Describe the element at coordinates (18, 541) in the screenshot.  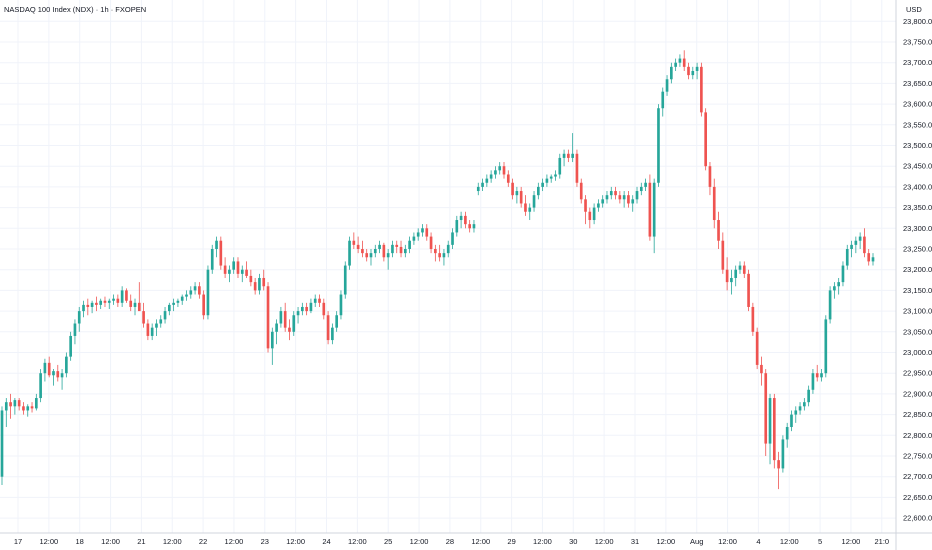
I see `x-tick-label: 17` at that location.